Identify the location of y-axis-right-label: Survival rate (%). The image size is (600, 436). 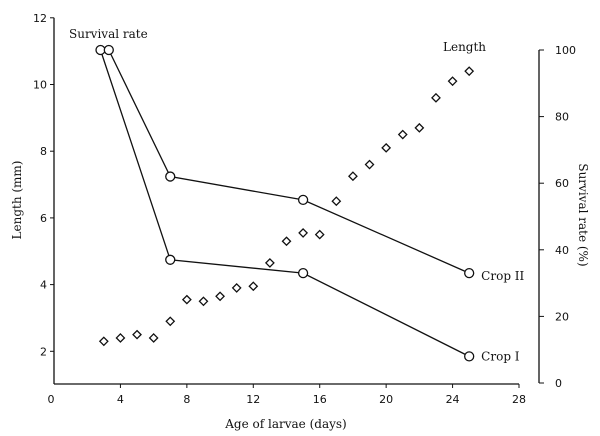
(583, 214).